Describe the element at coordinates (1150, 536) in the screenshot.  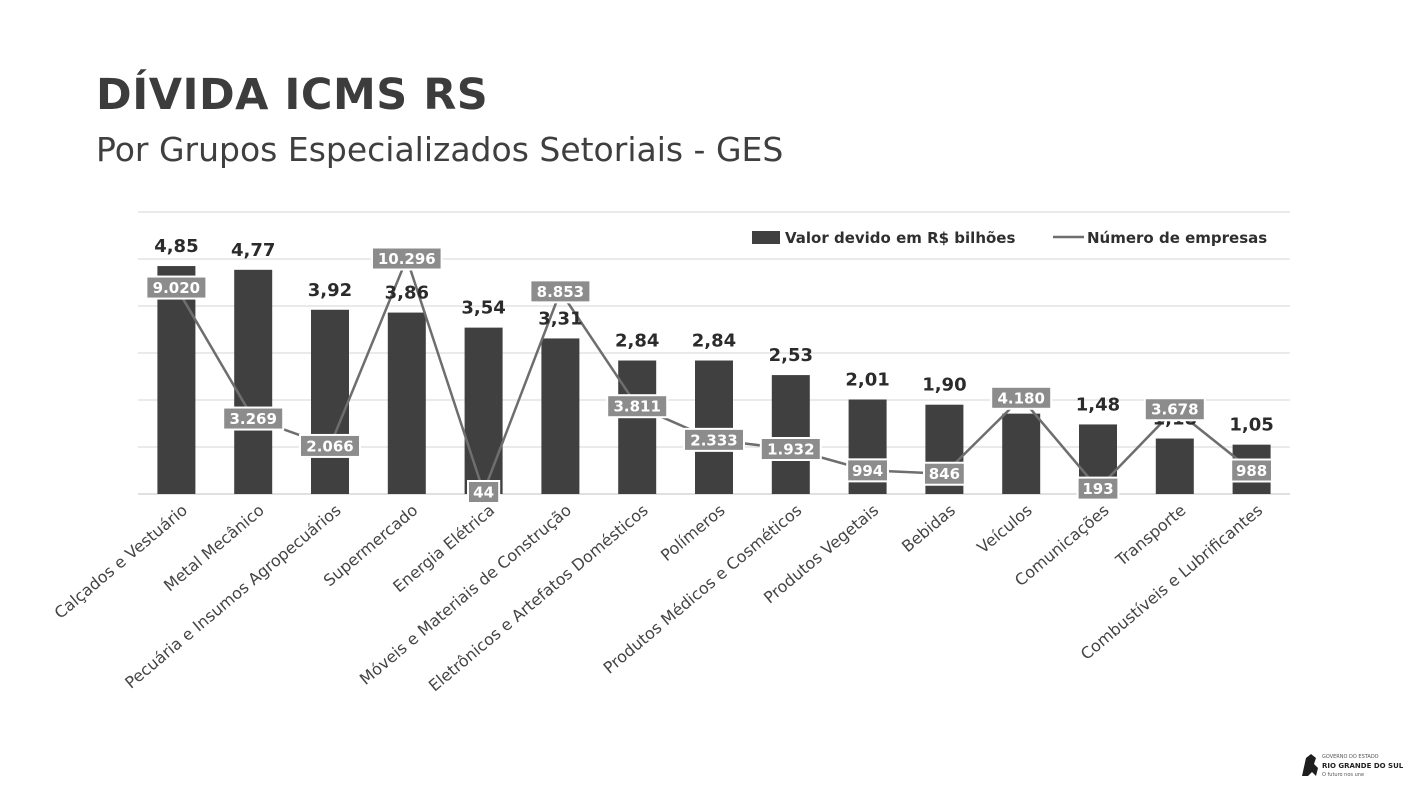
I see `category-label: Transporte` at that location.